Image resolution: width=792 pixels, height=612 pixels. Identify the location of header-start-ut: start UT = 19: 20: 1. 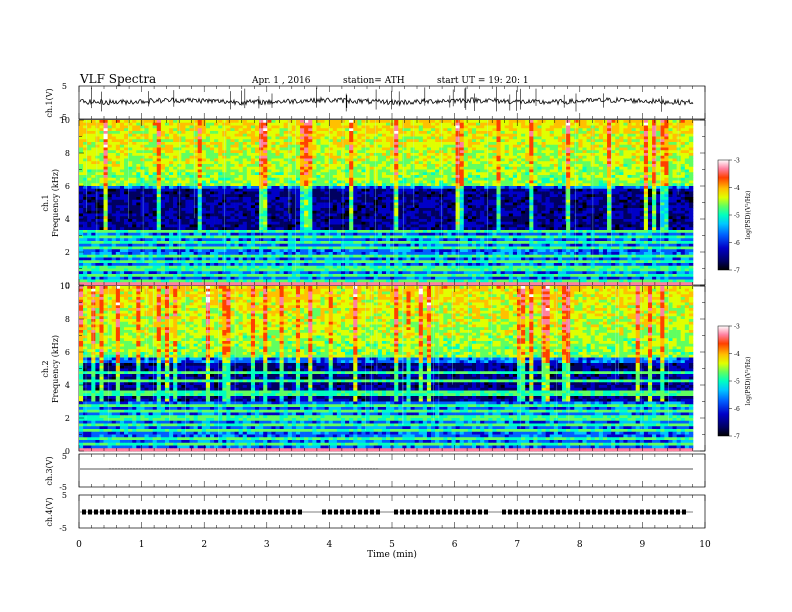
(483, 81).